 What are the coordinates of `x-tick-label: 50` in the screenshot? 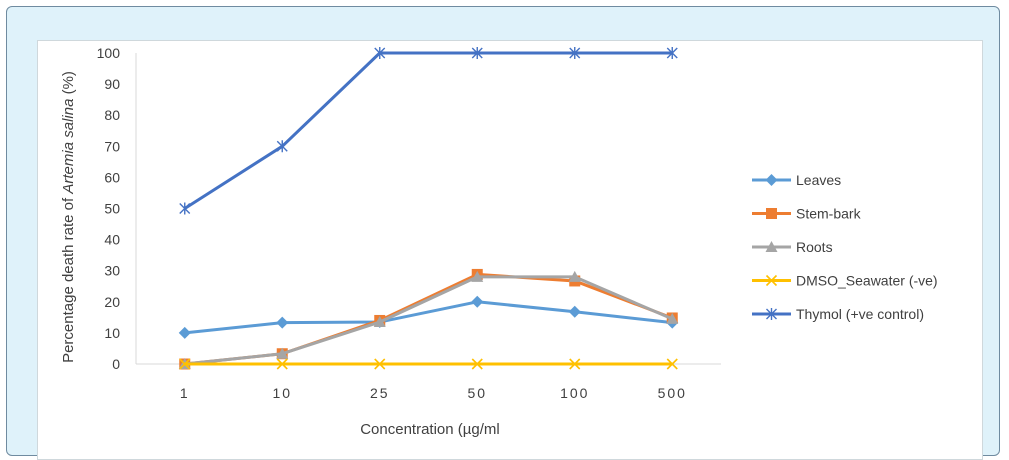 It's located at (477, 393).